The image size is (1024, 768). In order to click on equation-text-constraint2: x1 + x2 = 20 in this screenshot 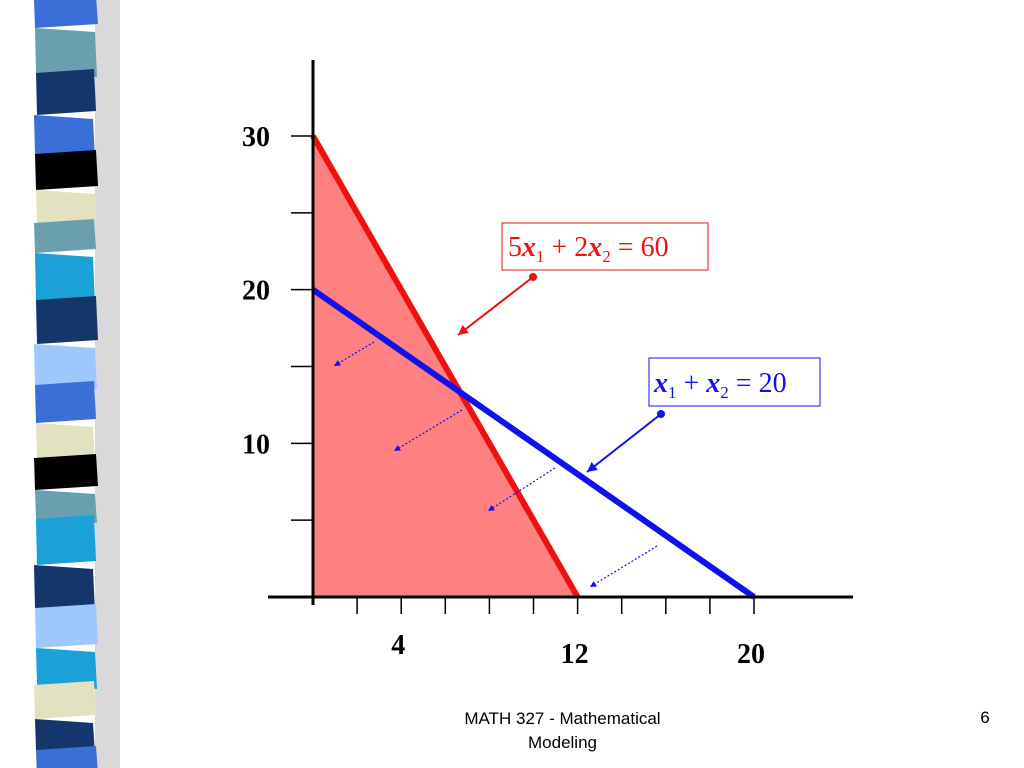, I will do `click(720, 385)`.